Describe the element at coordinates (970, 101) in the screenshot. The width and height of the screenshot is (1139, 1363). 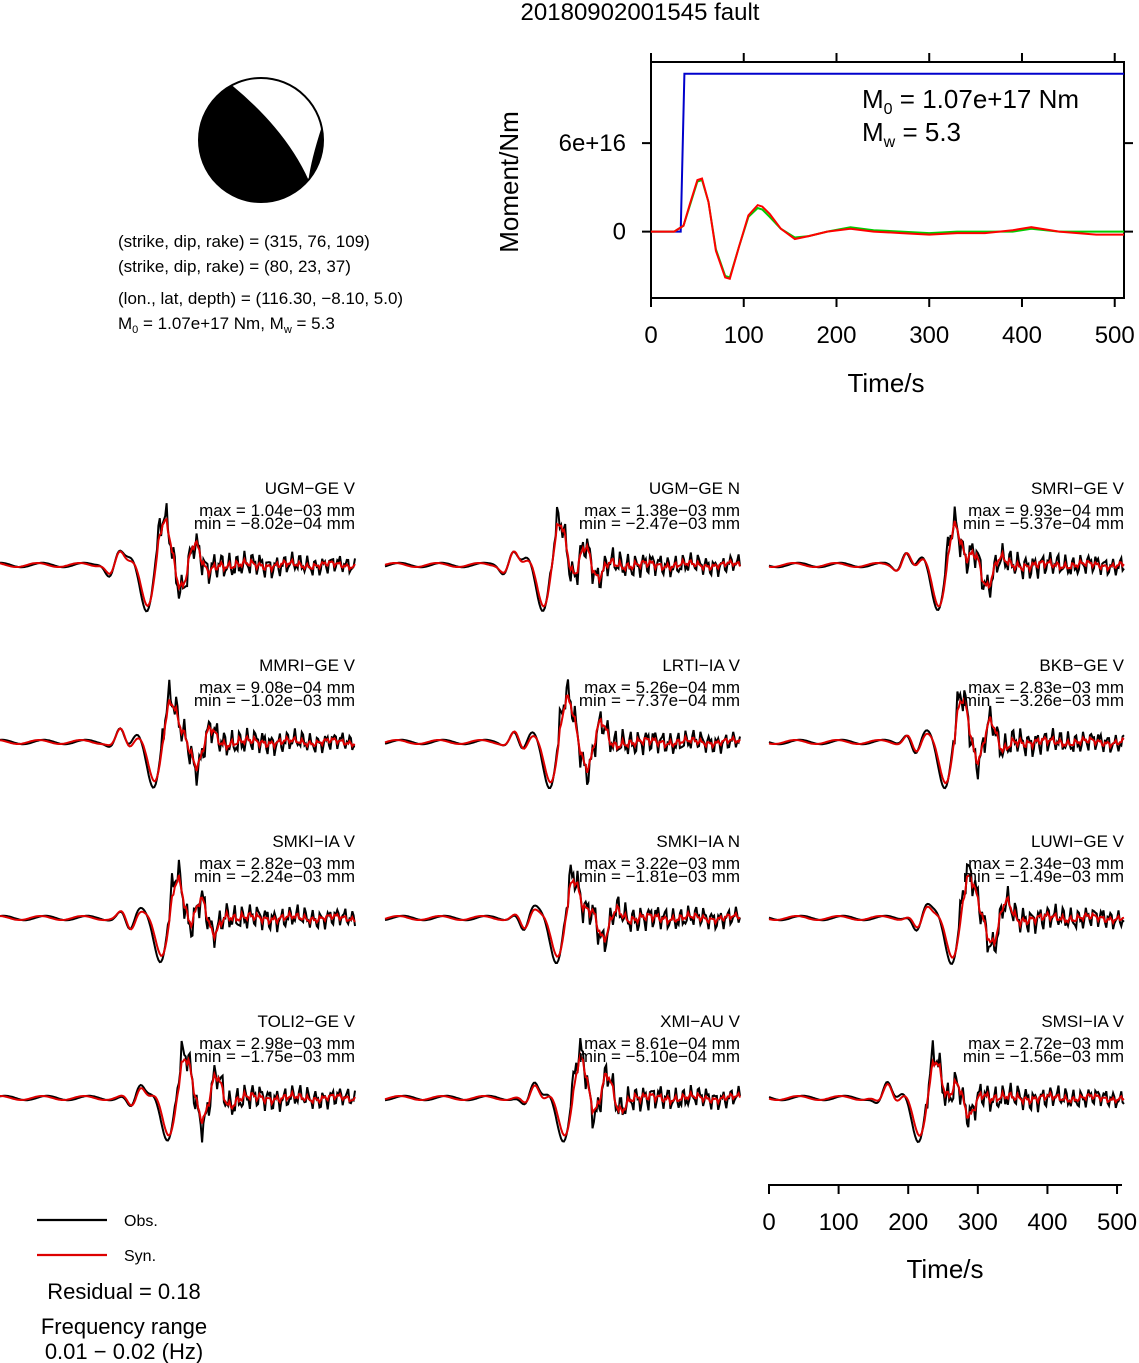
I see `moment-annotation-m0: M0 = 1.07e+17 Nm` at that location.